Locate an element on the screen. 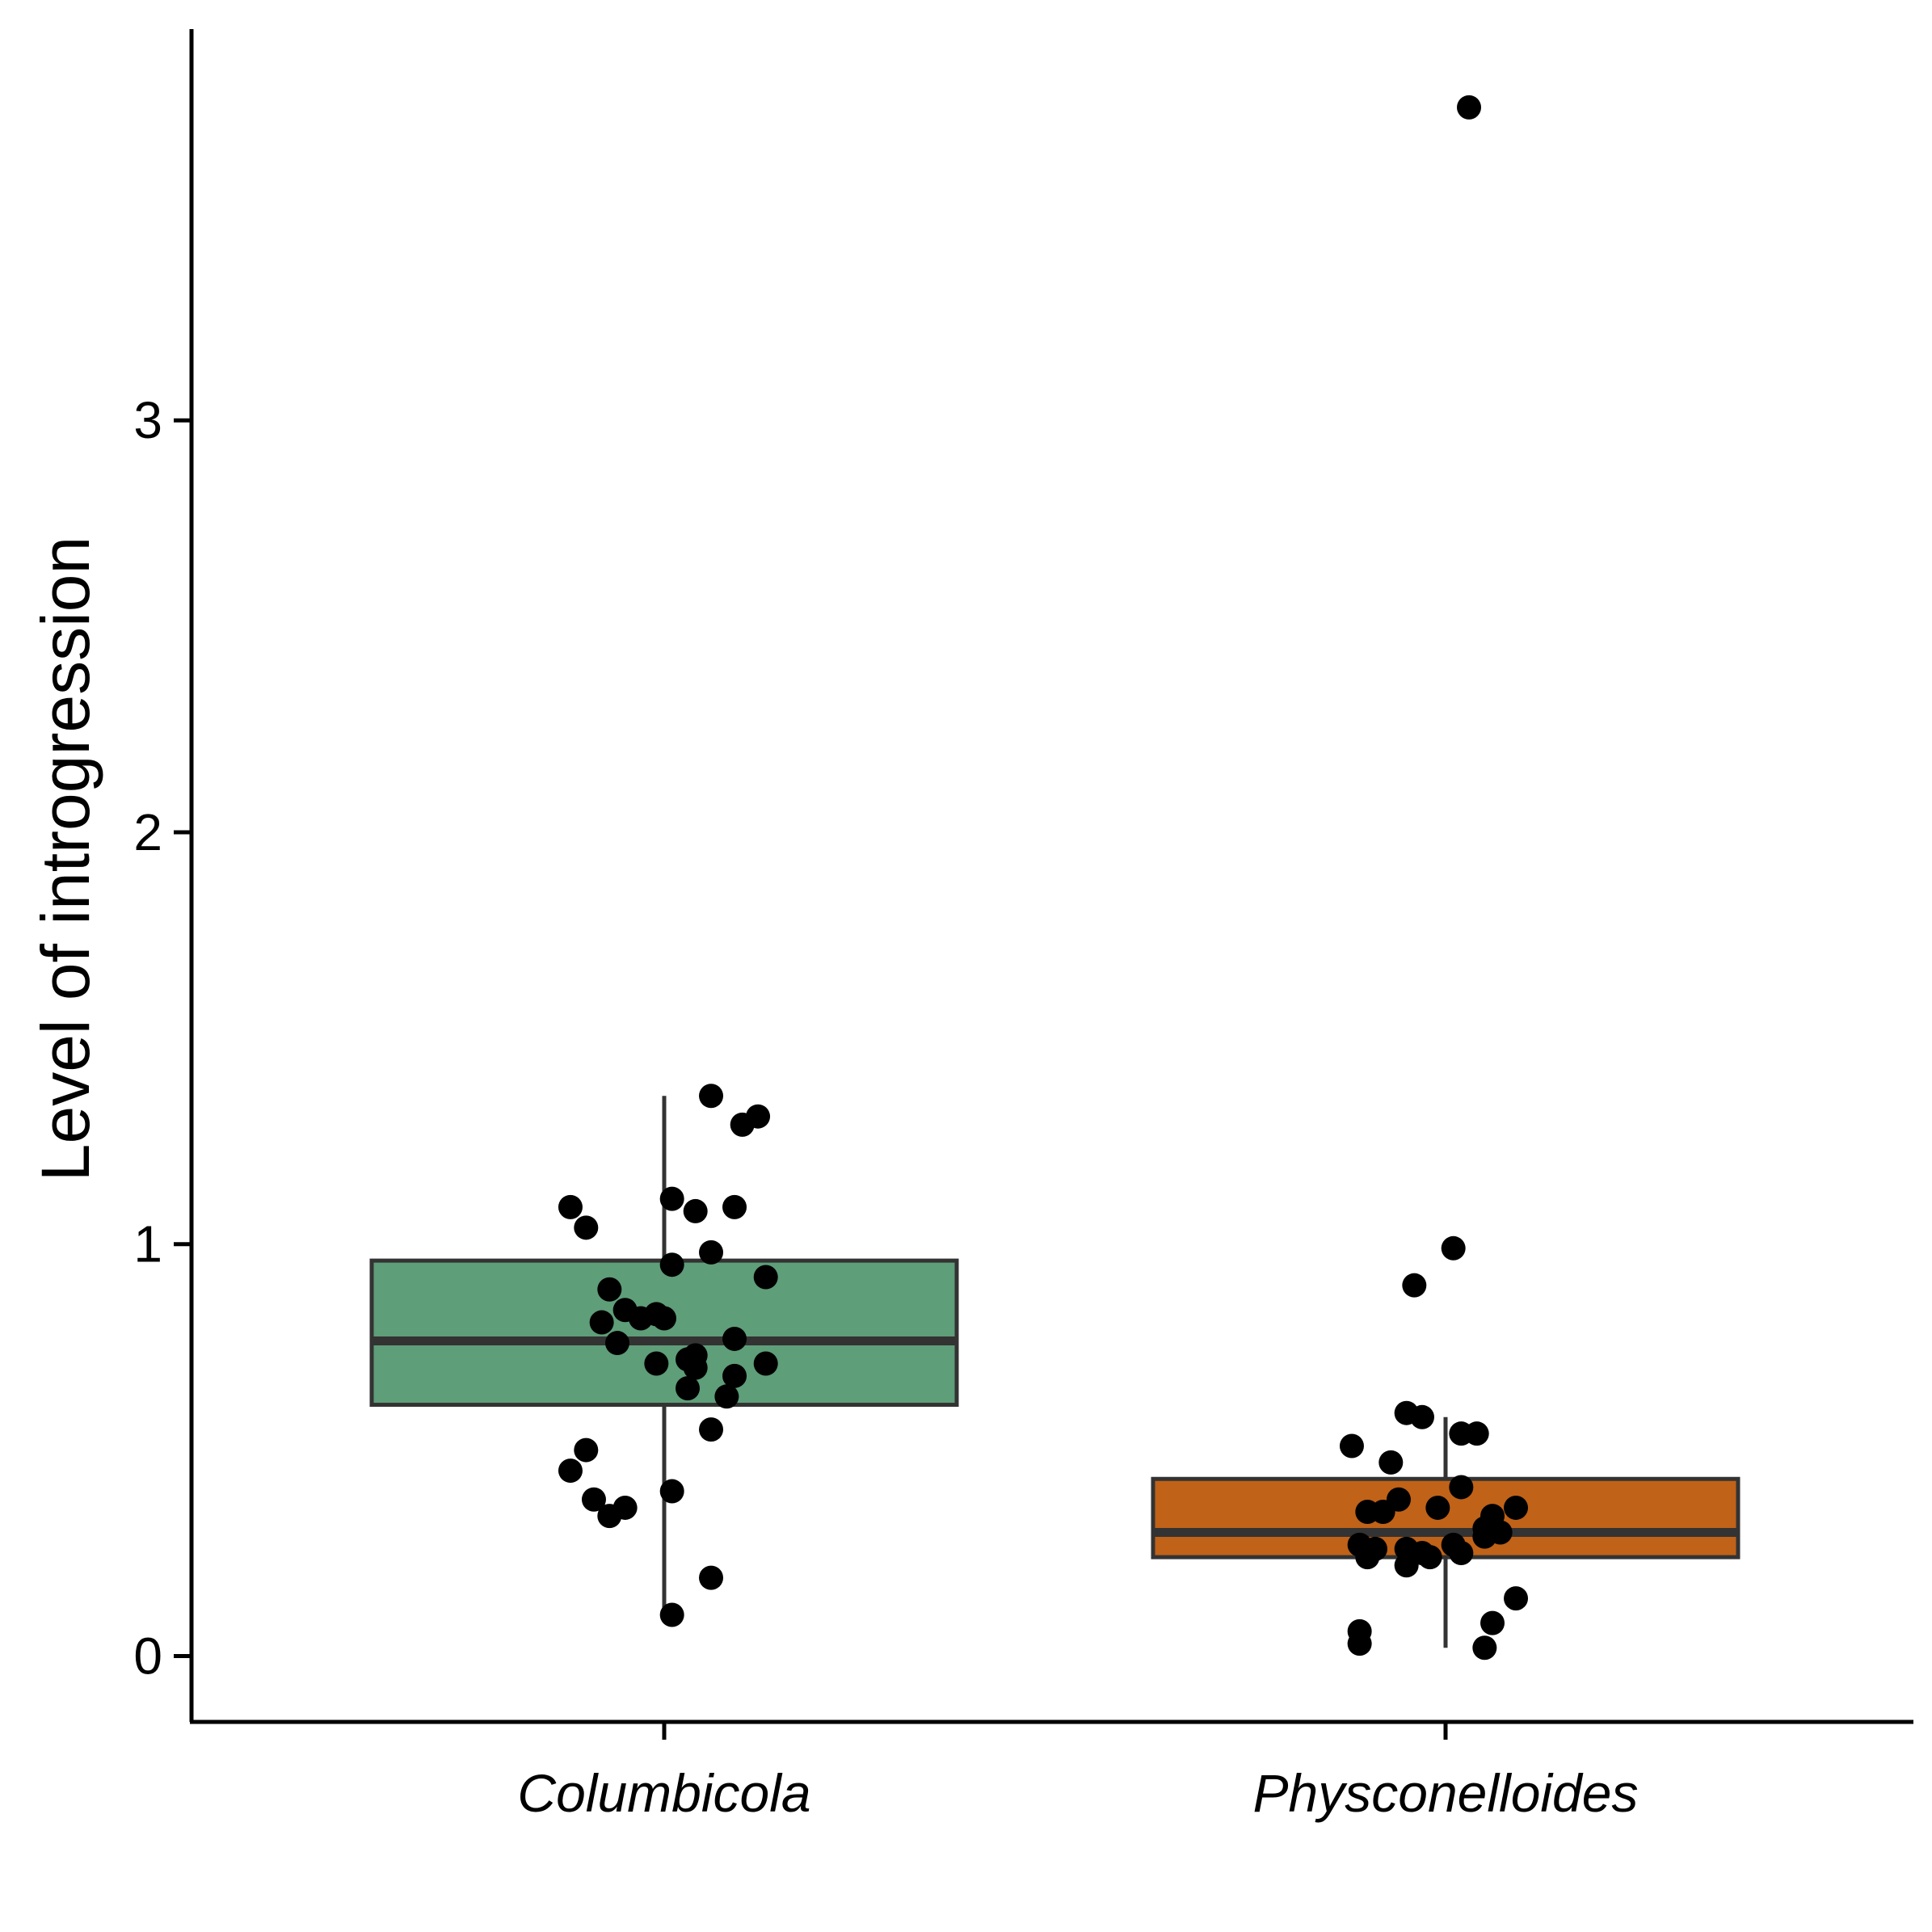 The height and width of the screenshot is (1932, 1932). y-tick-label: 2 is located at coordinates (147, 832).